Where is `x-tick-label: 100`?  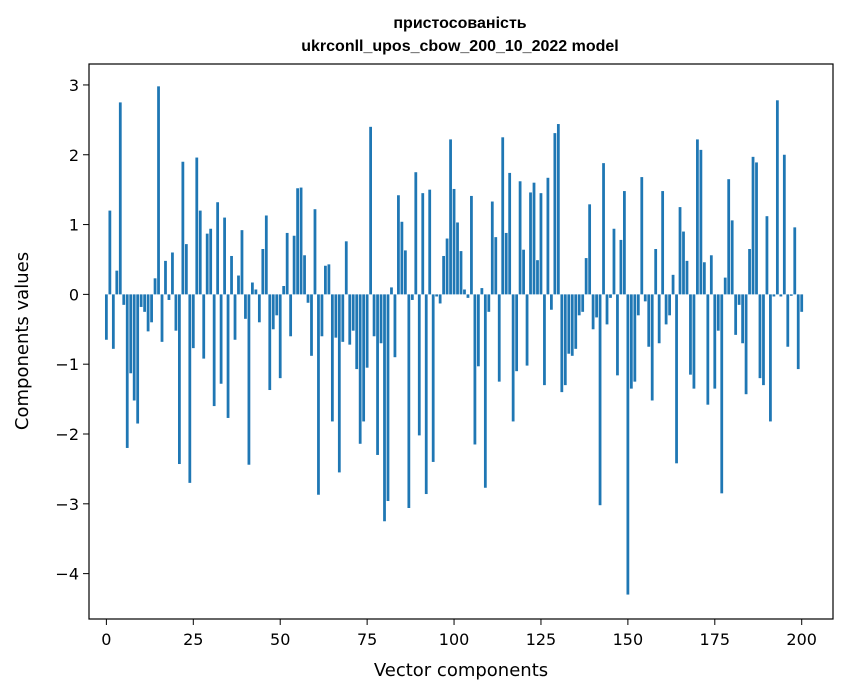 x-tick-label: 100 is located at coordinates (454, 639).